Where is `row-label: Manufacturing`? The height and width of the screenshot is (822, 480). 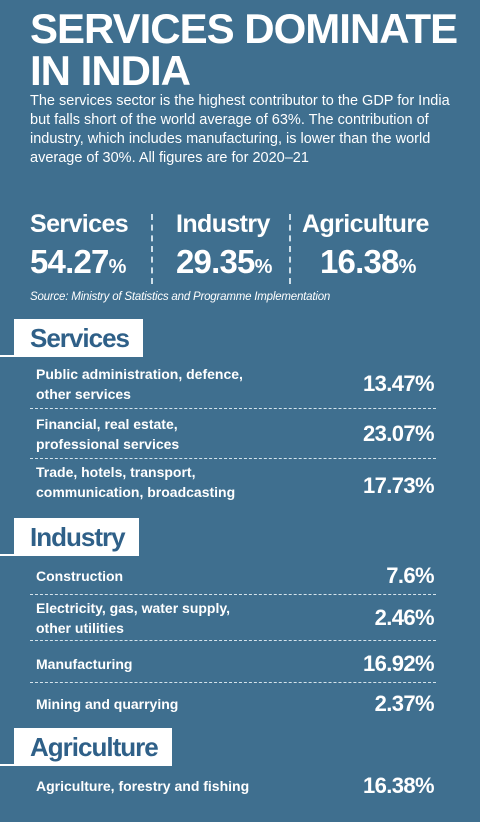
row-label: Manufacturing is located at coordinates (84, 664).